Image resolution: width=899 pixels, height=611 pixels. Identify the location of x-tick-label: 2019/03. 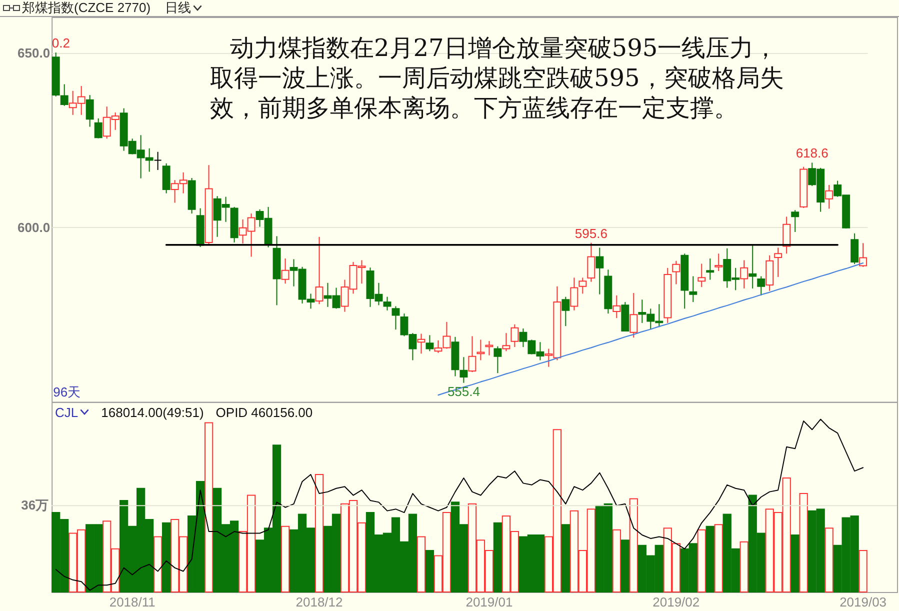
(863, 602).